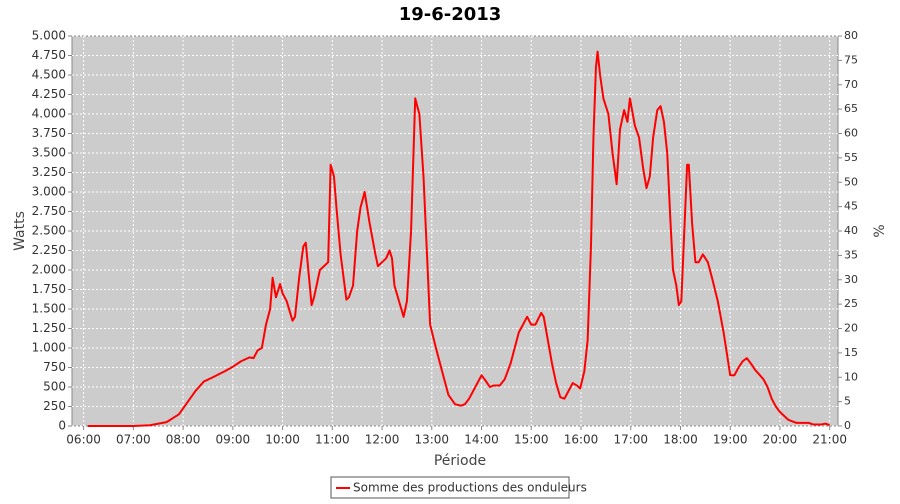 The image size is (900, 504). What do you see at coordinates (133, 440) in the screenshot?
I see `x-tick-label: 07:00` at bounding box center [133, 440].